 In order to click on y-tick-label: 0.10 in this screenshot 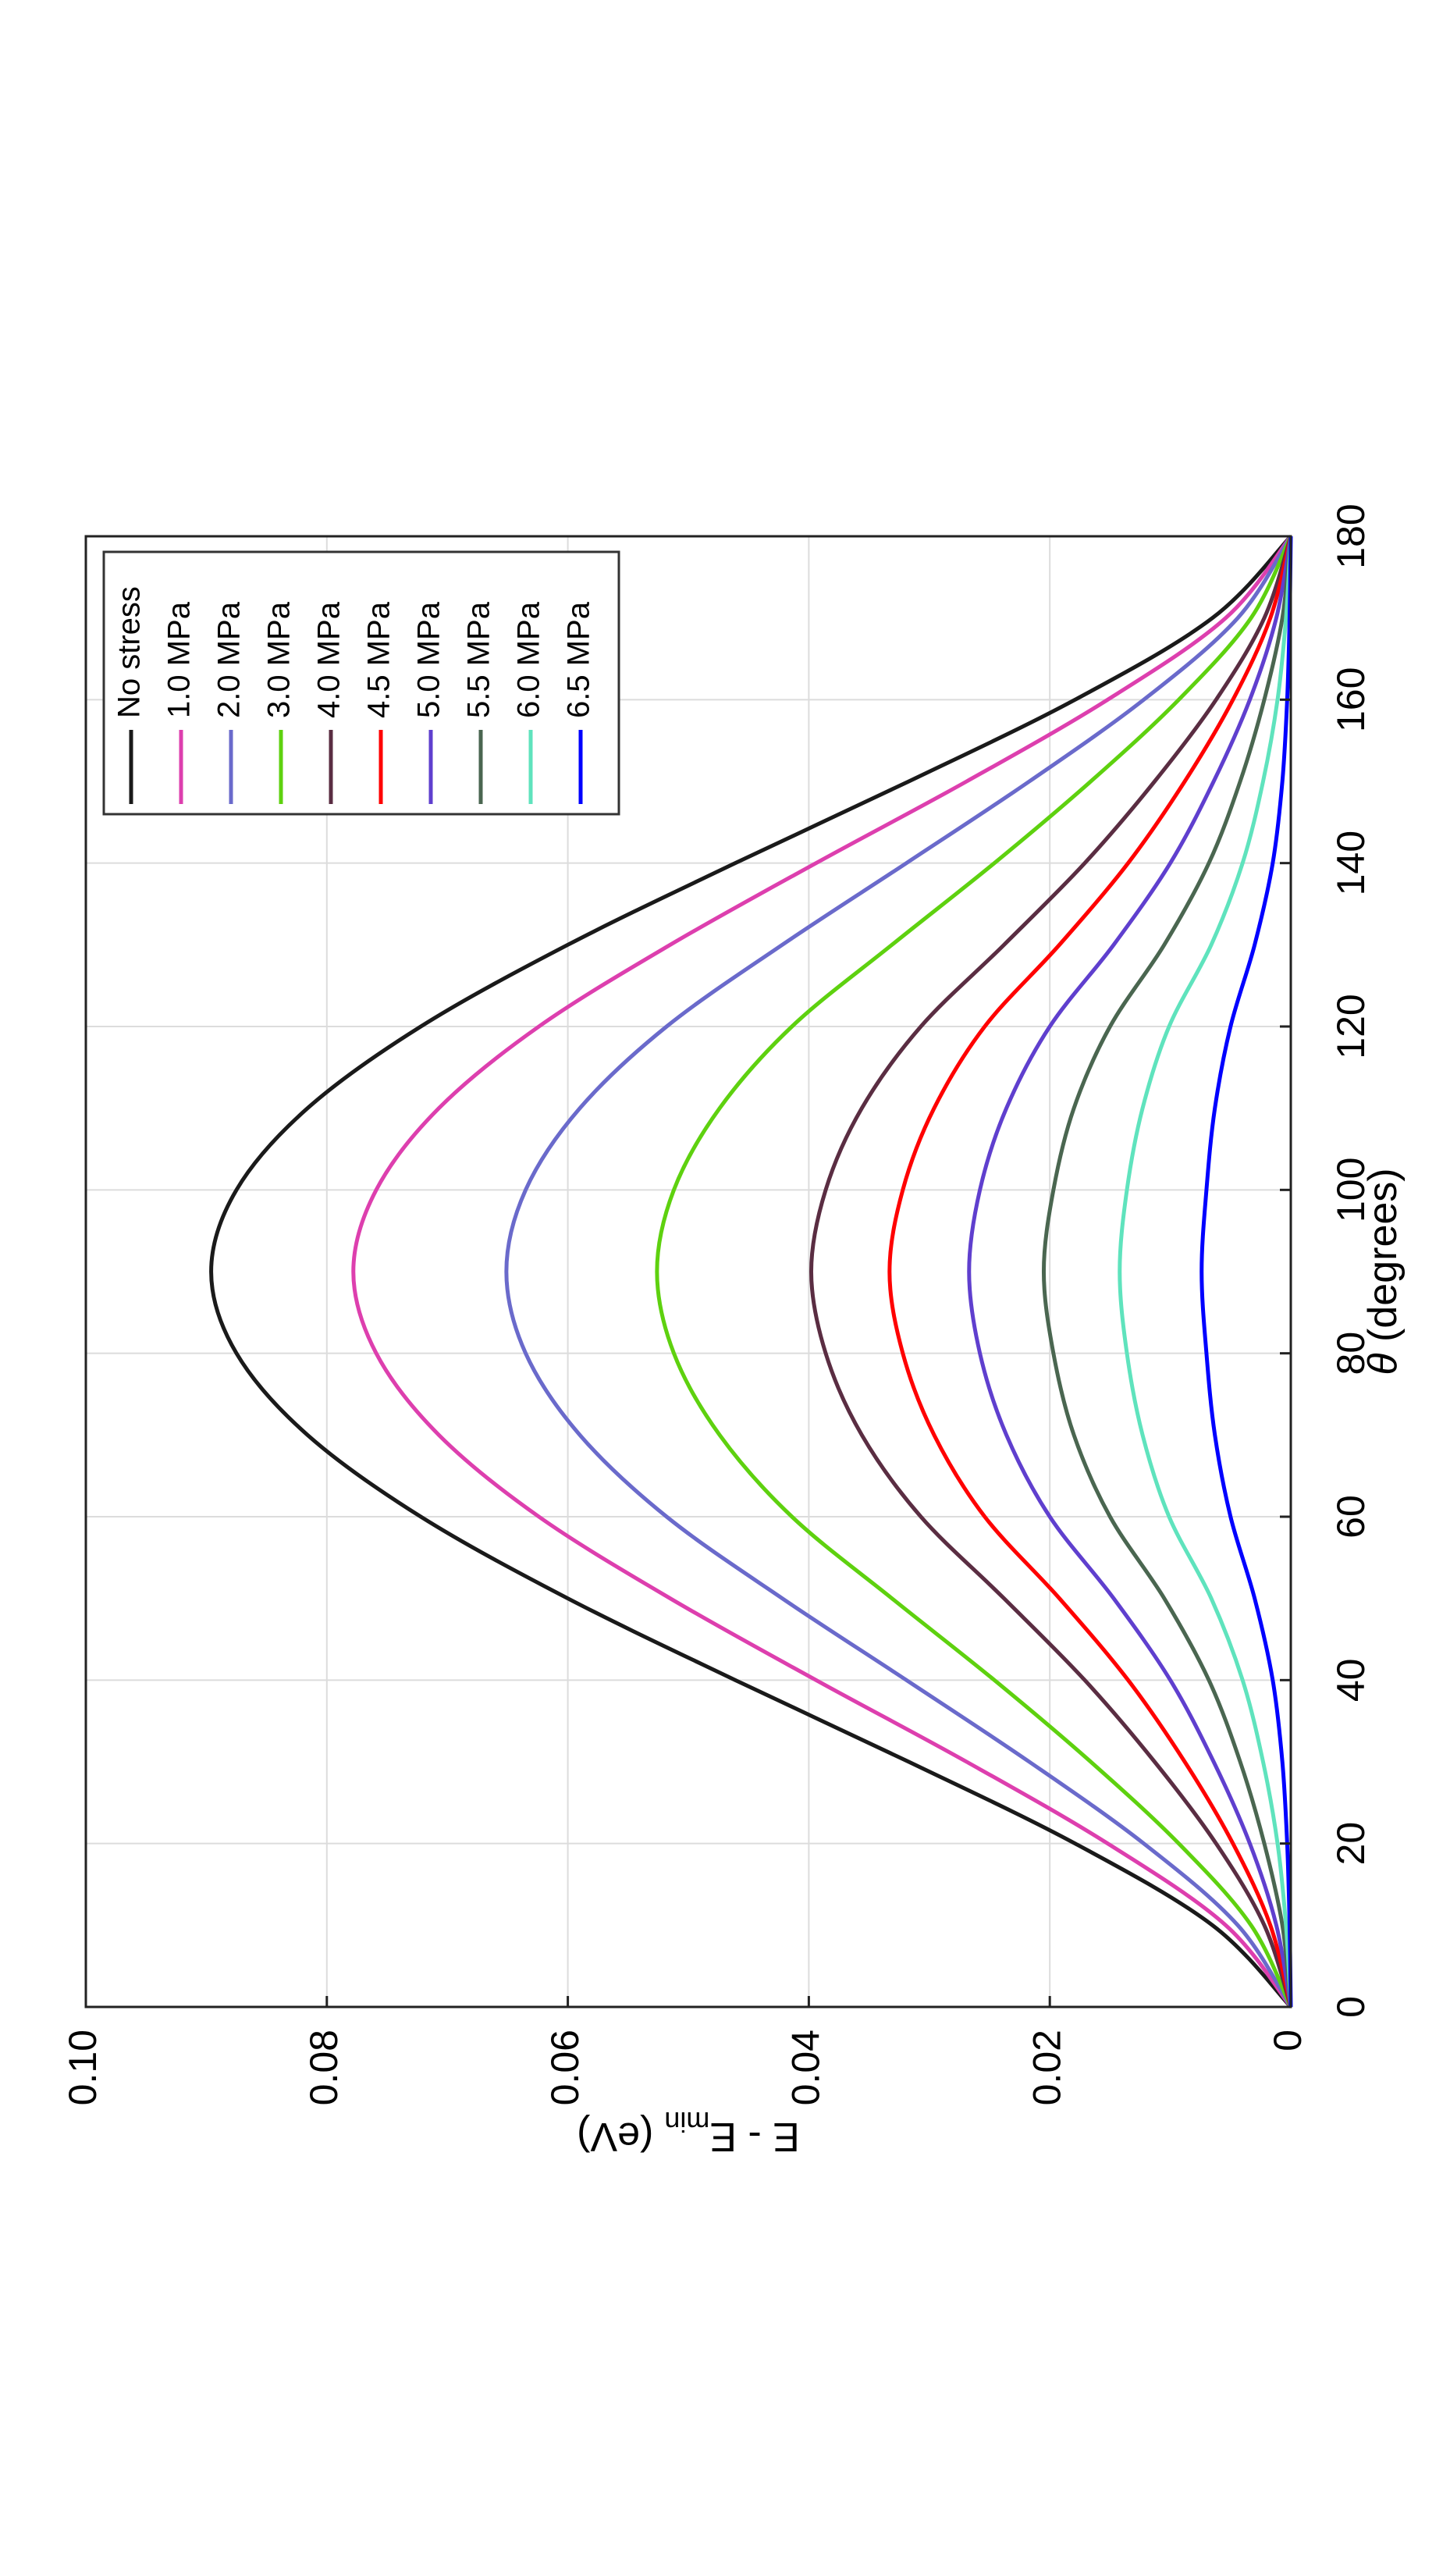, I will do `click(83, 2067)`.